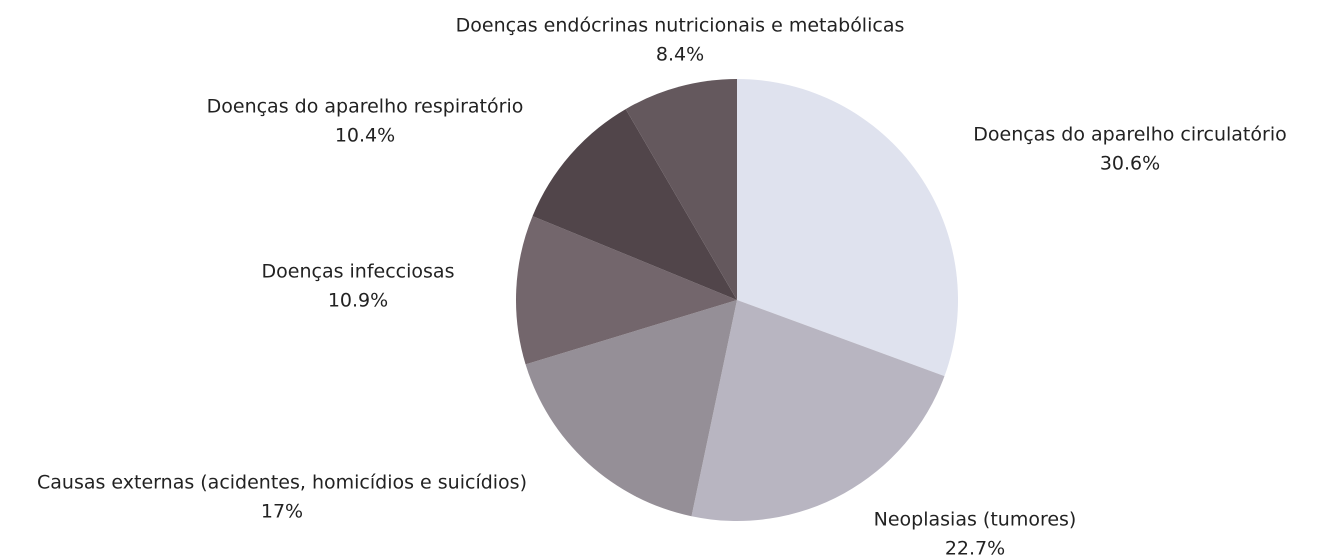  I want to click on slice-value-label: 8.4%, so click(680, 55).